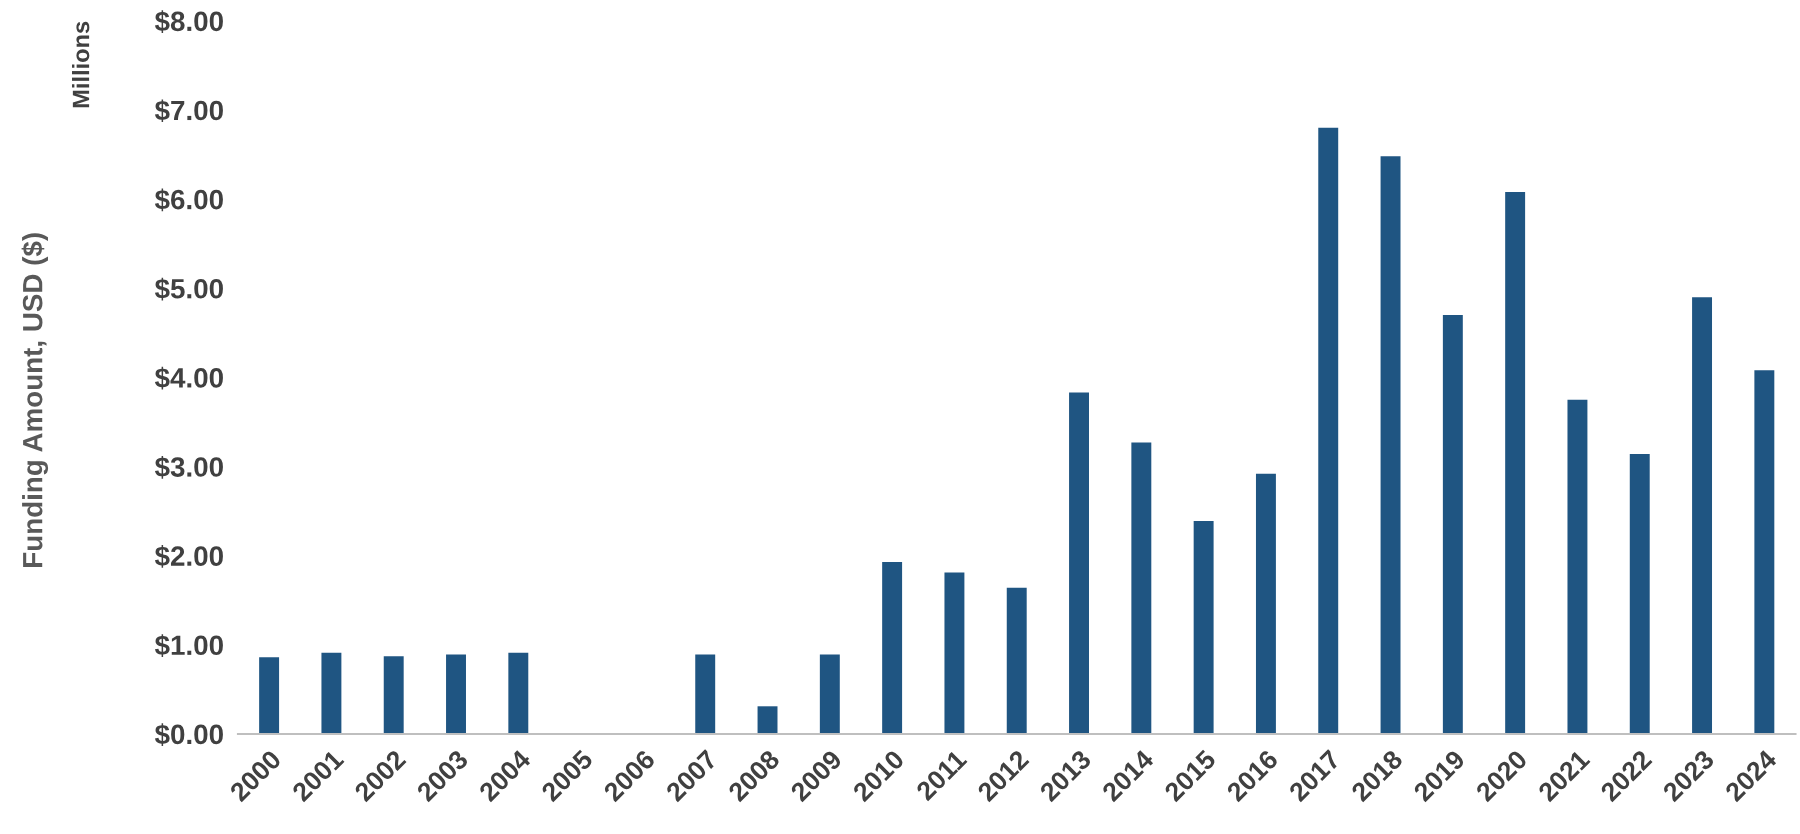 The image size is (1800, 834). Describe the element at coordinates (188, 467) in the screenshot. I see `y-tick-label: $3.00` at that location.